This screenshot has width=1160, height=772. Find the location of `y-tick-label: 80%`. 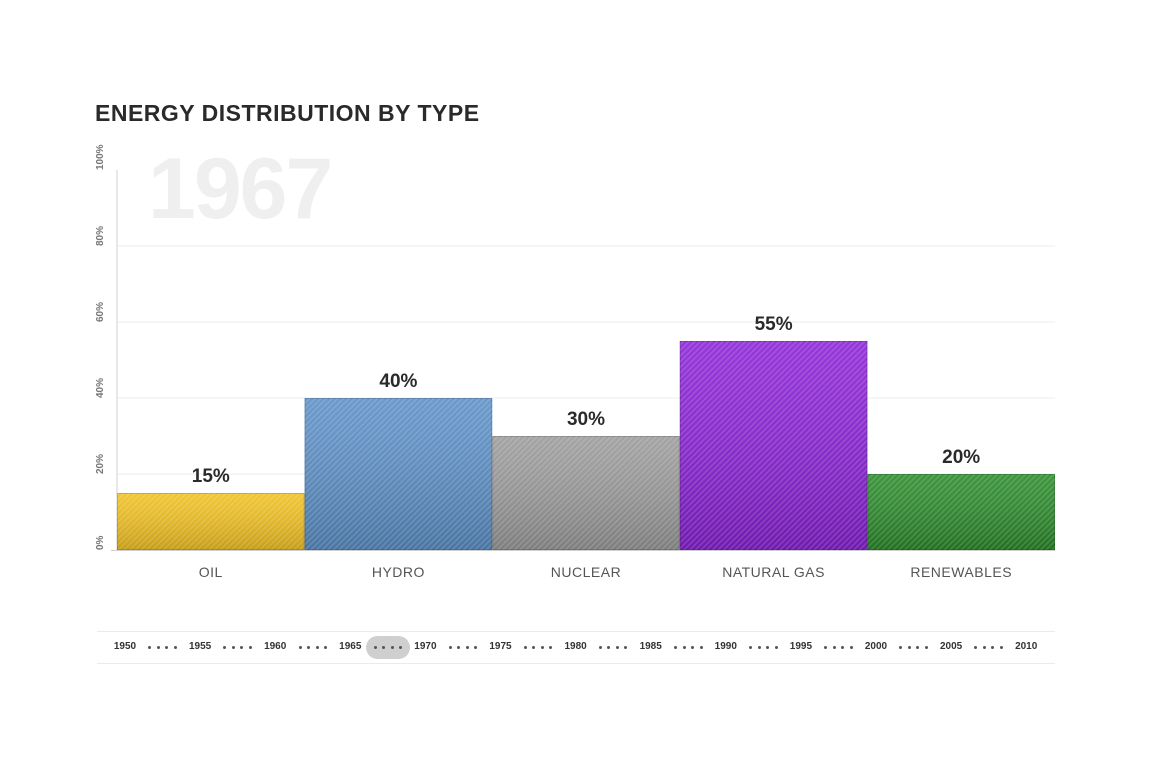

y-tick-label: 80% is located at coordinates (100, 236).